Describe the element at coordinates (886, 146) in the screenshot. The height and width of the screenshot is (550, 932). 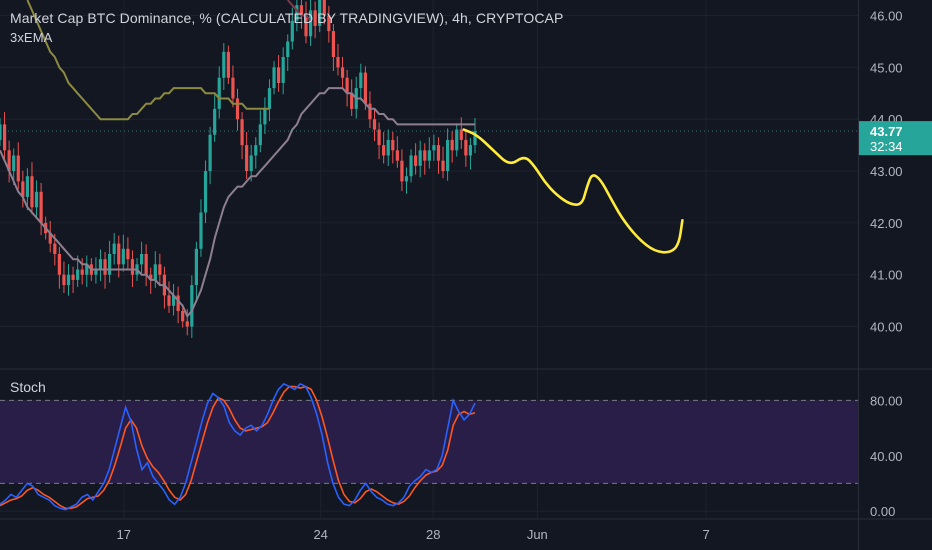
I see `bar-countdown: 32:34` at that location.